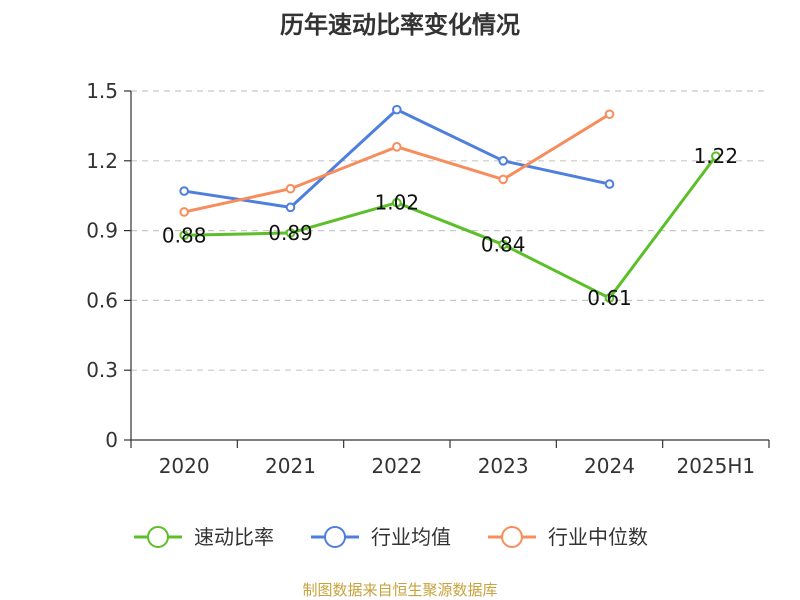 The image size is (800, 600). What do you see at coordinates (715, 466) in the screenshot?
I see `x-tick-label: 2025H1` at bounding box center [715, 466].